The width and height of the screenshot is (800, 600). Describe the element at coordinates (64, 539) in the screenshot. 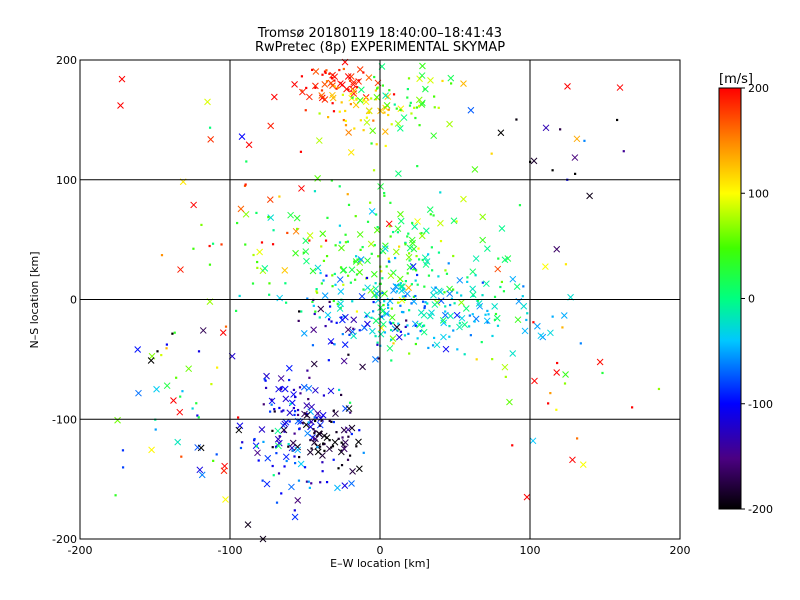

I see `y-tick-label: -200` at that location.